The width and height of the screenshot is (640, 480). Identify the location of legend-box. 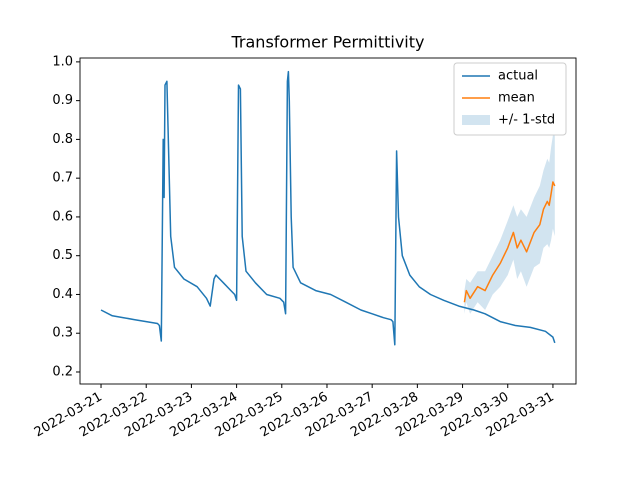
(510, 99).